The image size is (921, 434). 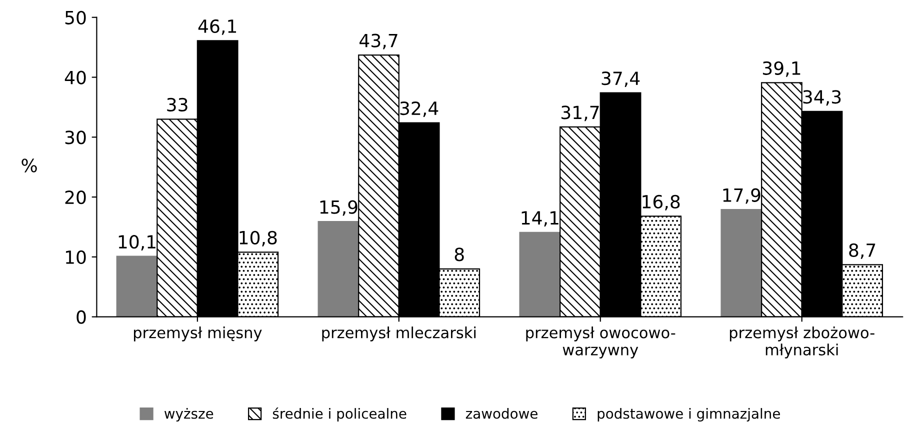 What do you see at coordinates (29, 165) in the screenshot?
I see `y-axis-title: %` at bounding box center [29, 165].